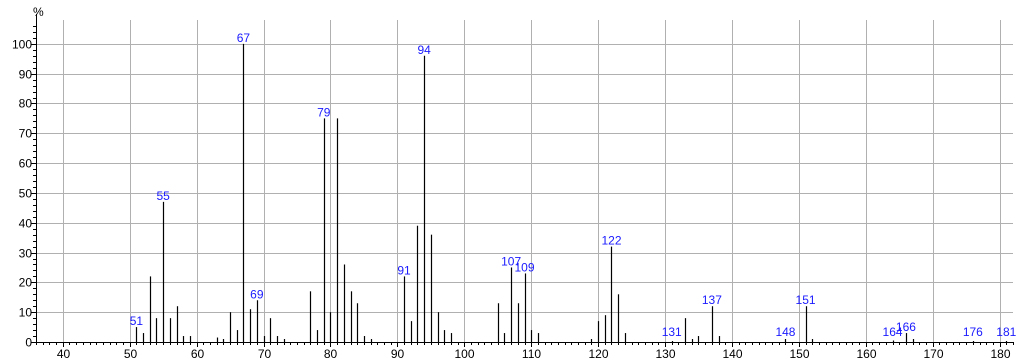 This screenshot has width=1020, height=363. What do you see at coordinates (38, 12) in the screenshot?
I see `y-axis-label: %` at bounding box center [38, 12].